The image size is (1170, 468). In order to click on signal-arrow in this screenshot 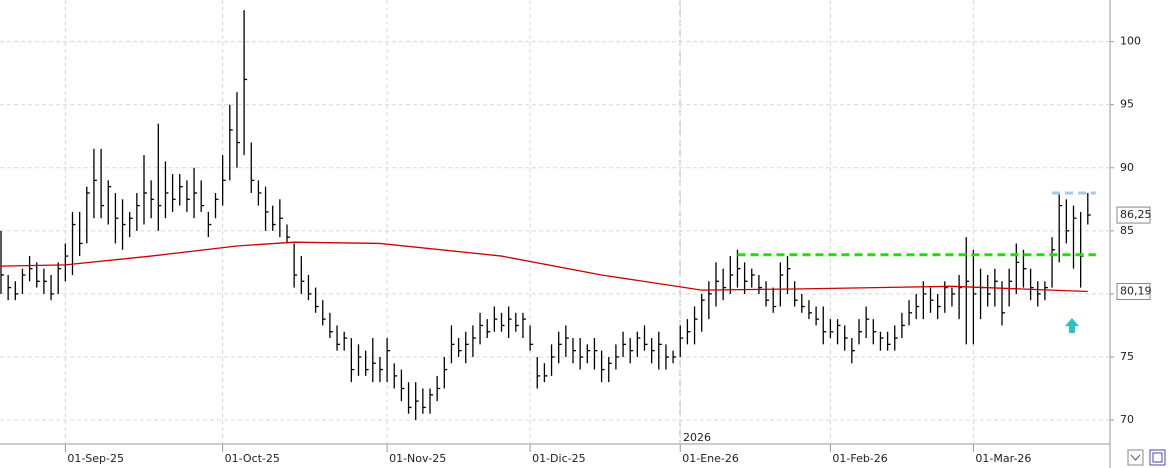, I will do `click(1072, 325)`.